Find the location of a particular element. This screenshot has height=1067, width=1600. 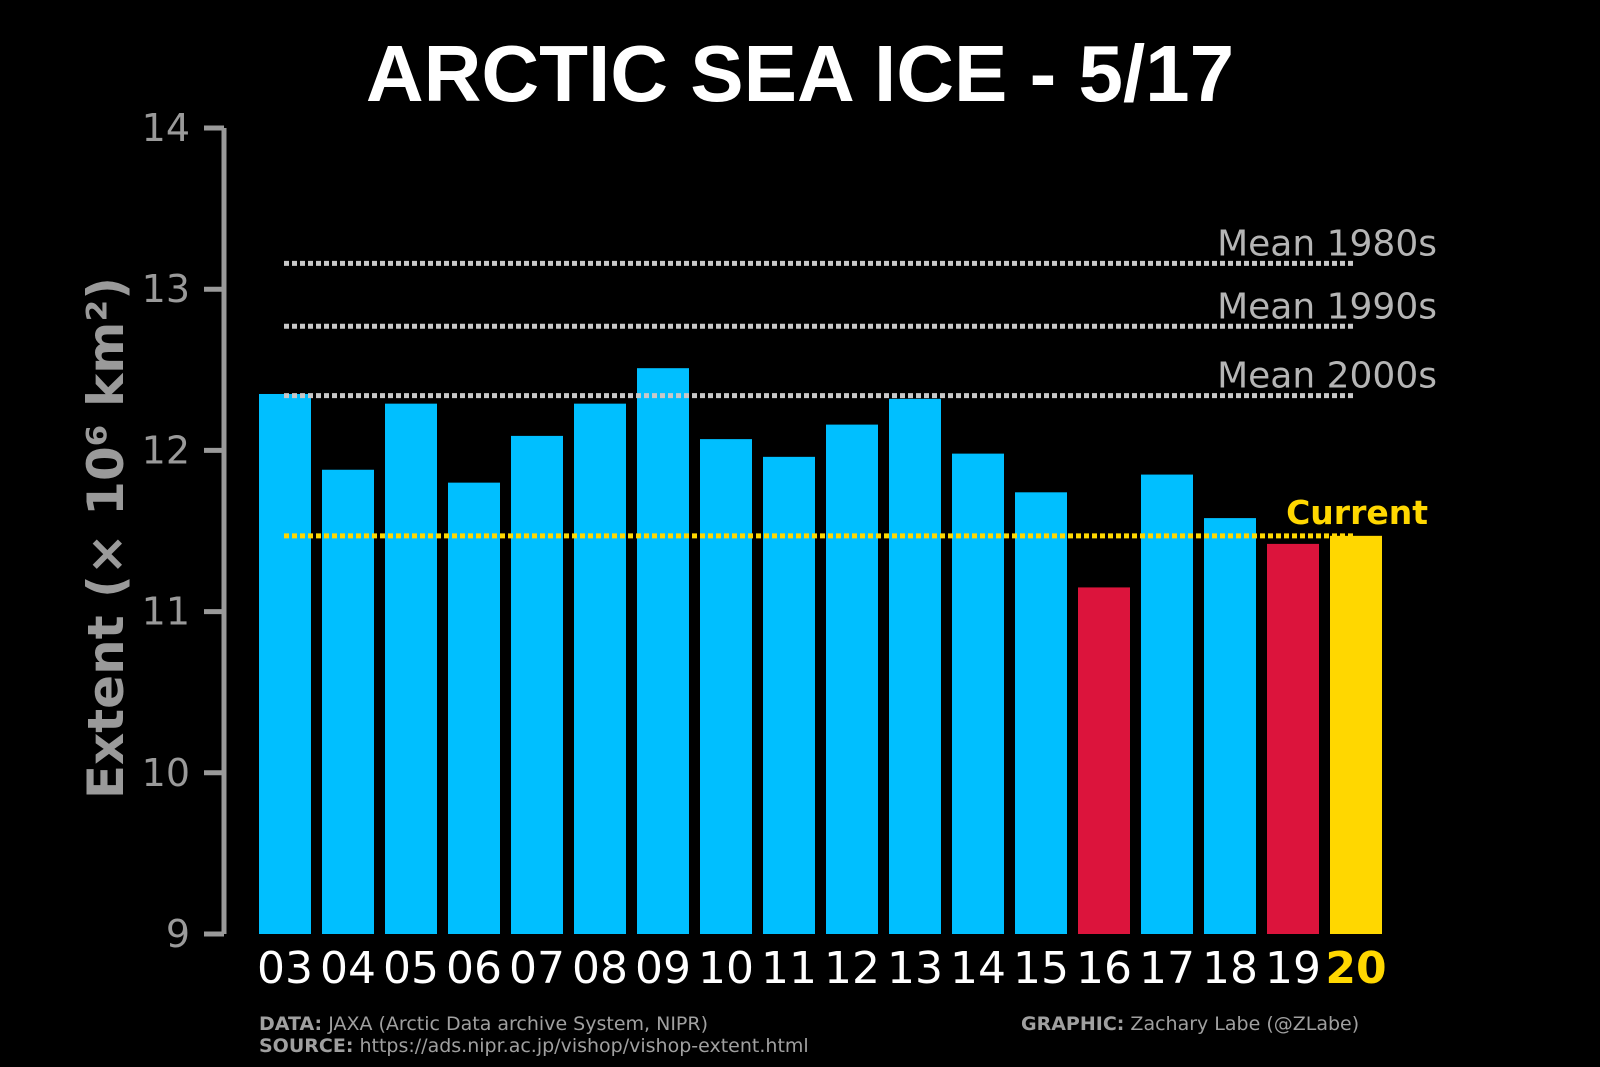

y-tick-label: 14 is located at coordinates (166, 128).